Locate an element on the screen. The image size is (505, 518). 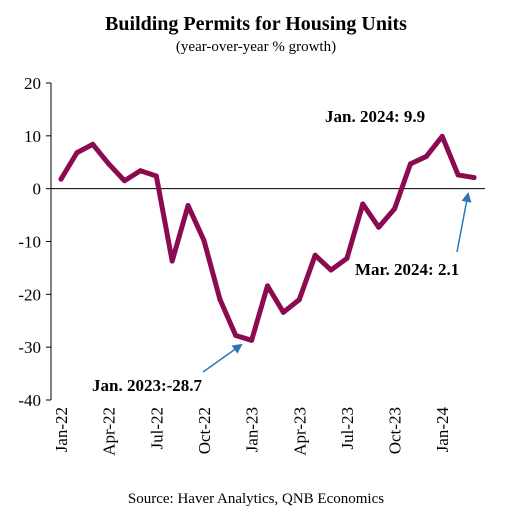
annotation-jan-2024: Jan. 2024: 9.9 is located at coordinates (375, 116).